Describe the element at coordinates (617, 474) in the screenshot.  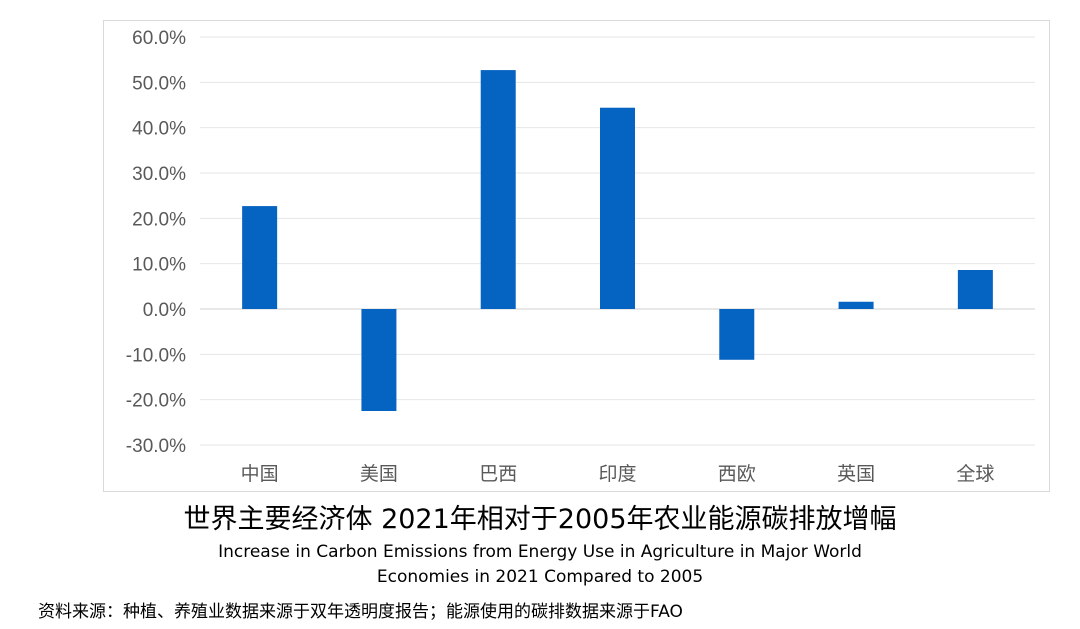
I see `category-label: 印度` at that location.